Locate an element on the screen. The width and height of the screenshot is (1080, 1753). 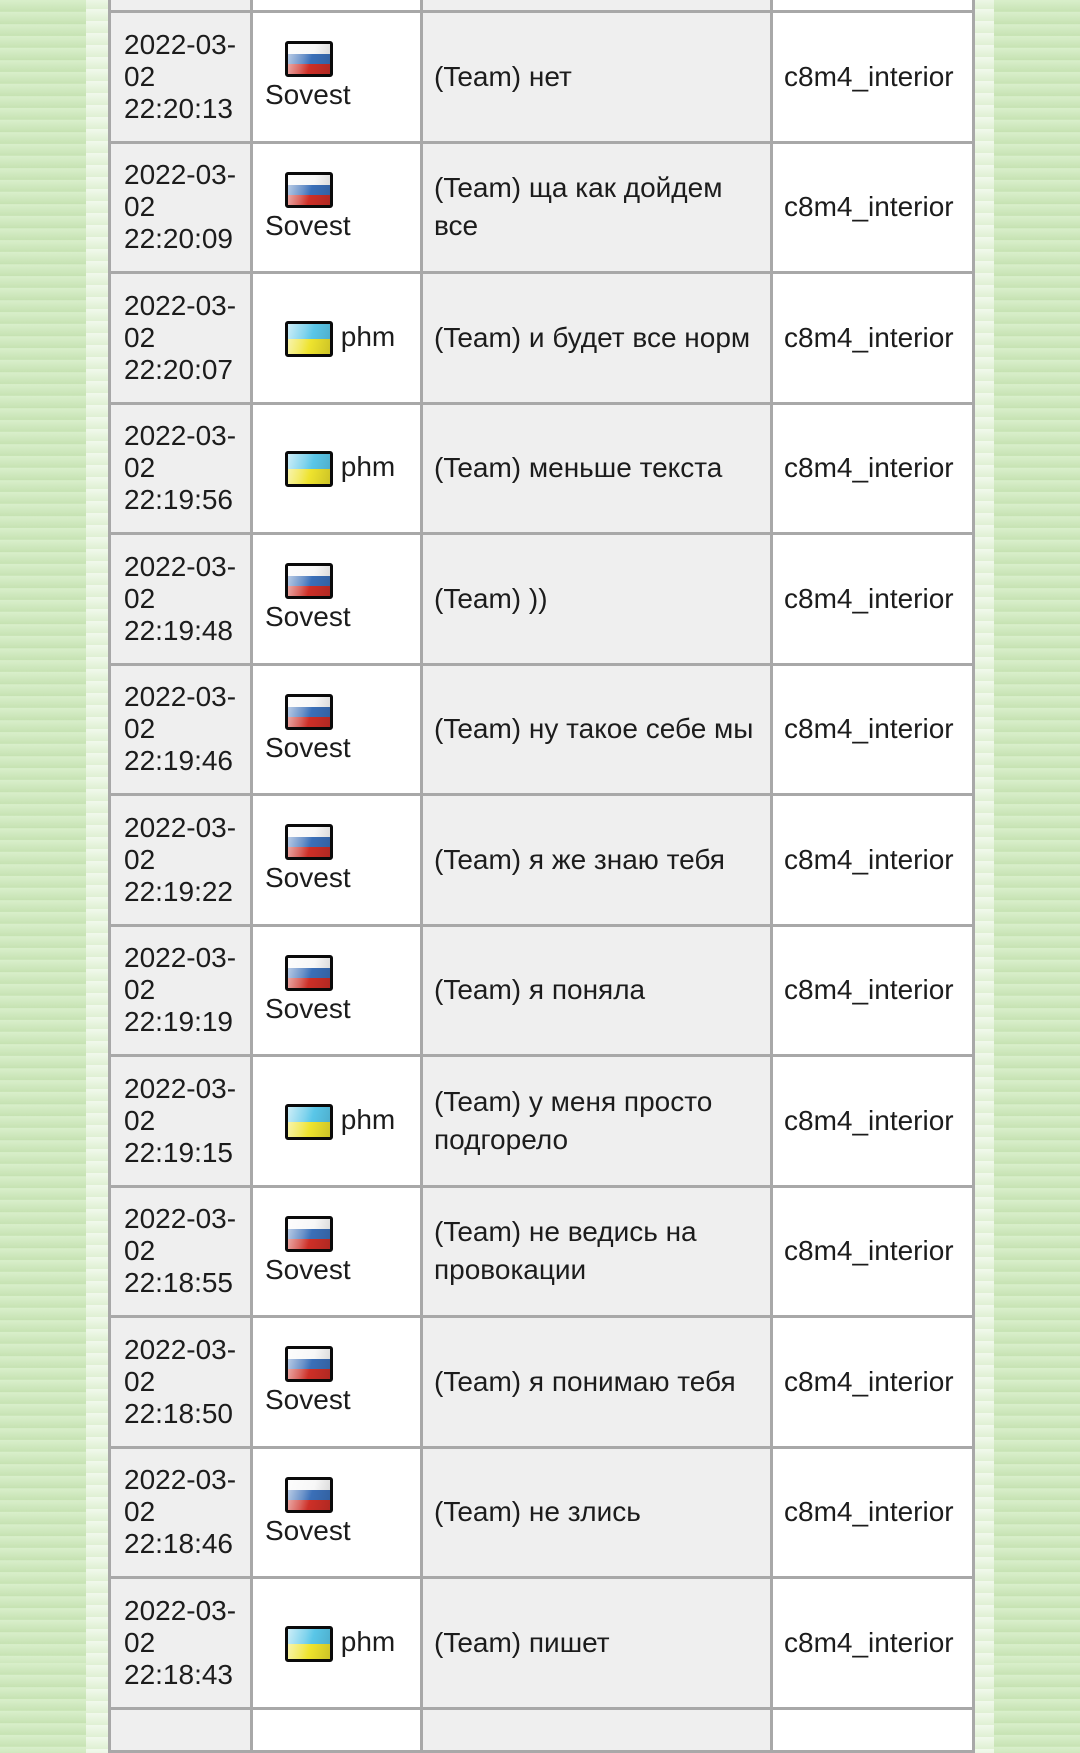
chat-message-cell: (Team) я поняла is located at coordinates (596, 990).